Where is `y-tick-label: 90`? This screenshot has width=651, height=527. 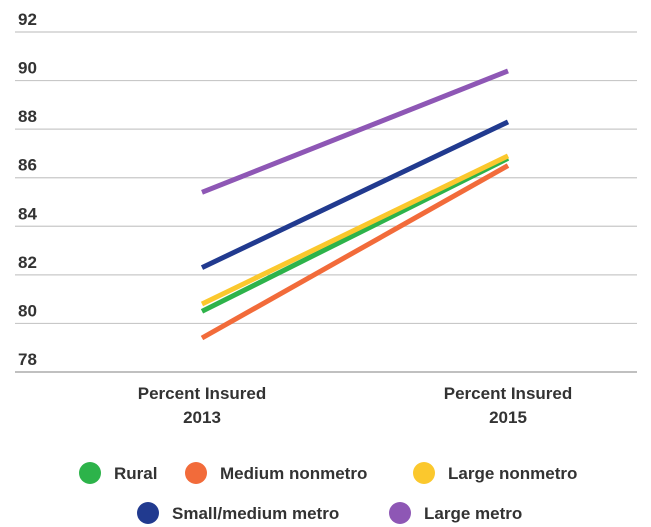 y-tick-label: 90 is located at coordinates (27, 68).